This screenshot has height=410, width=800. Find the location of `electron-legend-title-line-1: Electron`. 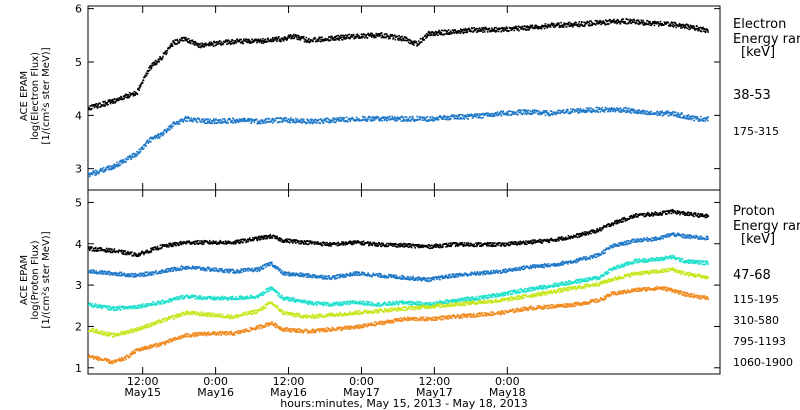

electron-legend-title-line-1: Electron is located at coordinates (759, 24).